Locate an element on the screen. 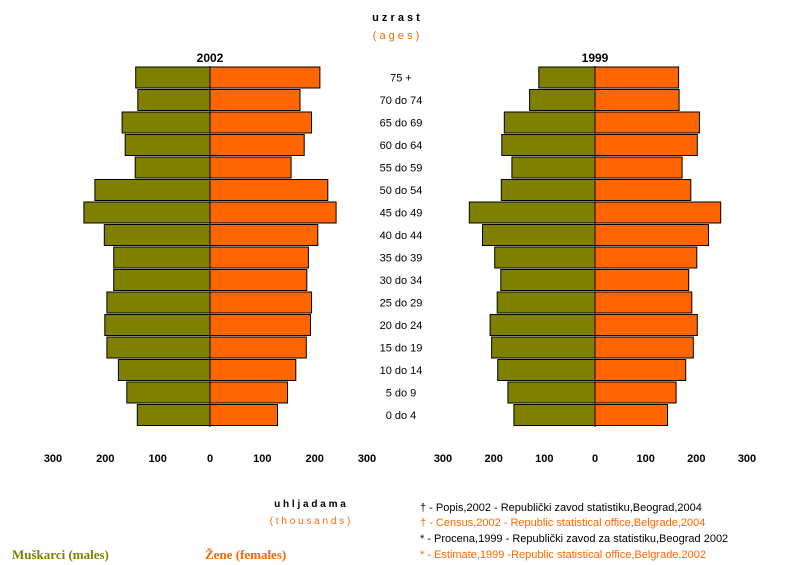 The image size is (792, 565). chart-title-1999: 1999 is located at coordinates (595, 58).